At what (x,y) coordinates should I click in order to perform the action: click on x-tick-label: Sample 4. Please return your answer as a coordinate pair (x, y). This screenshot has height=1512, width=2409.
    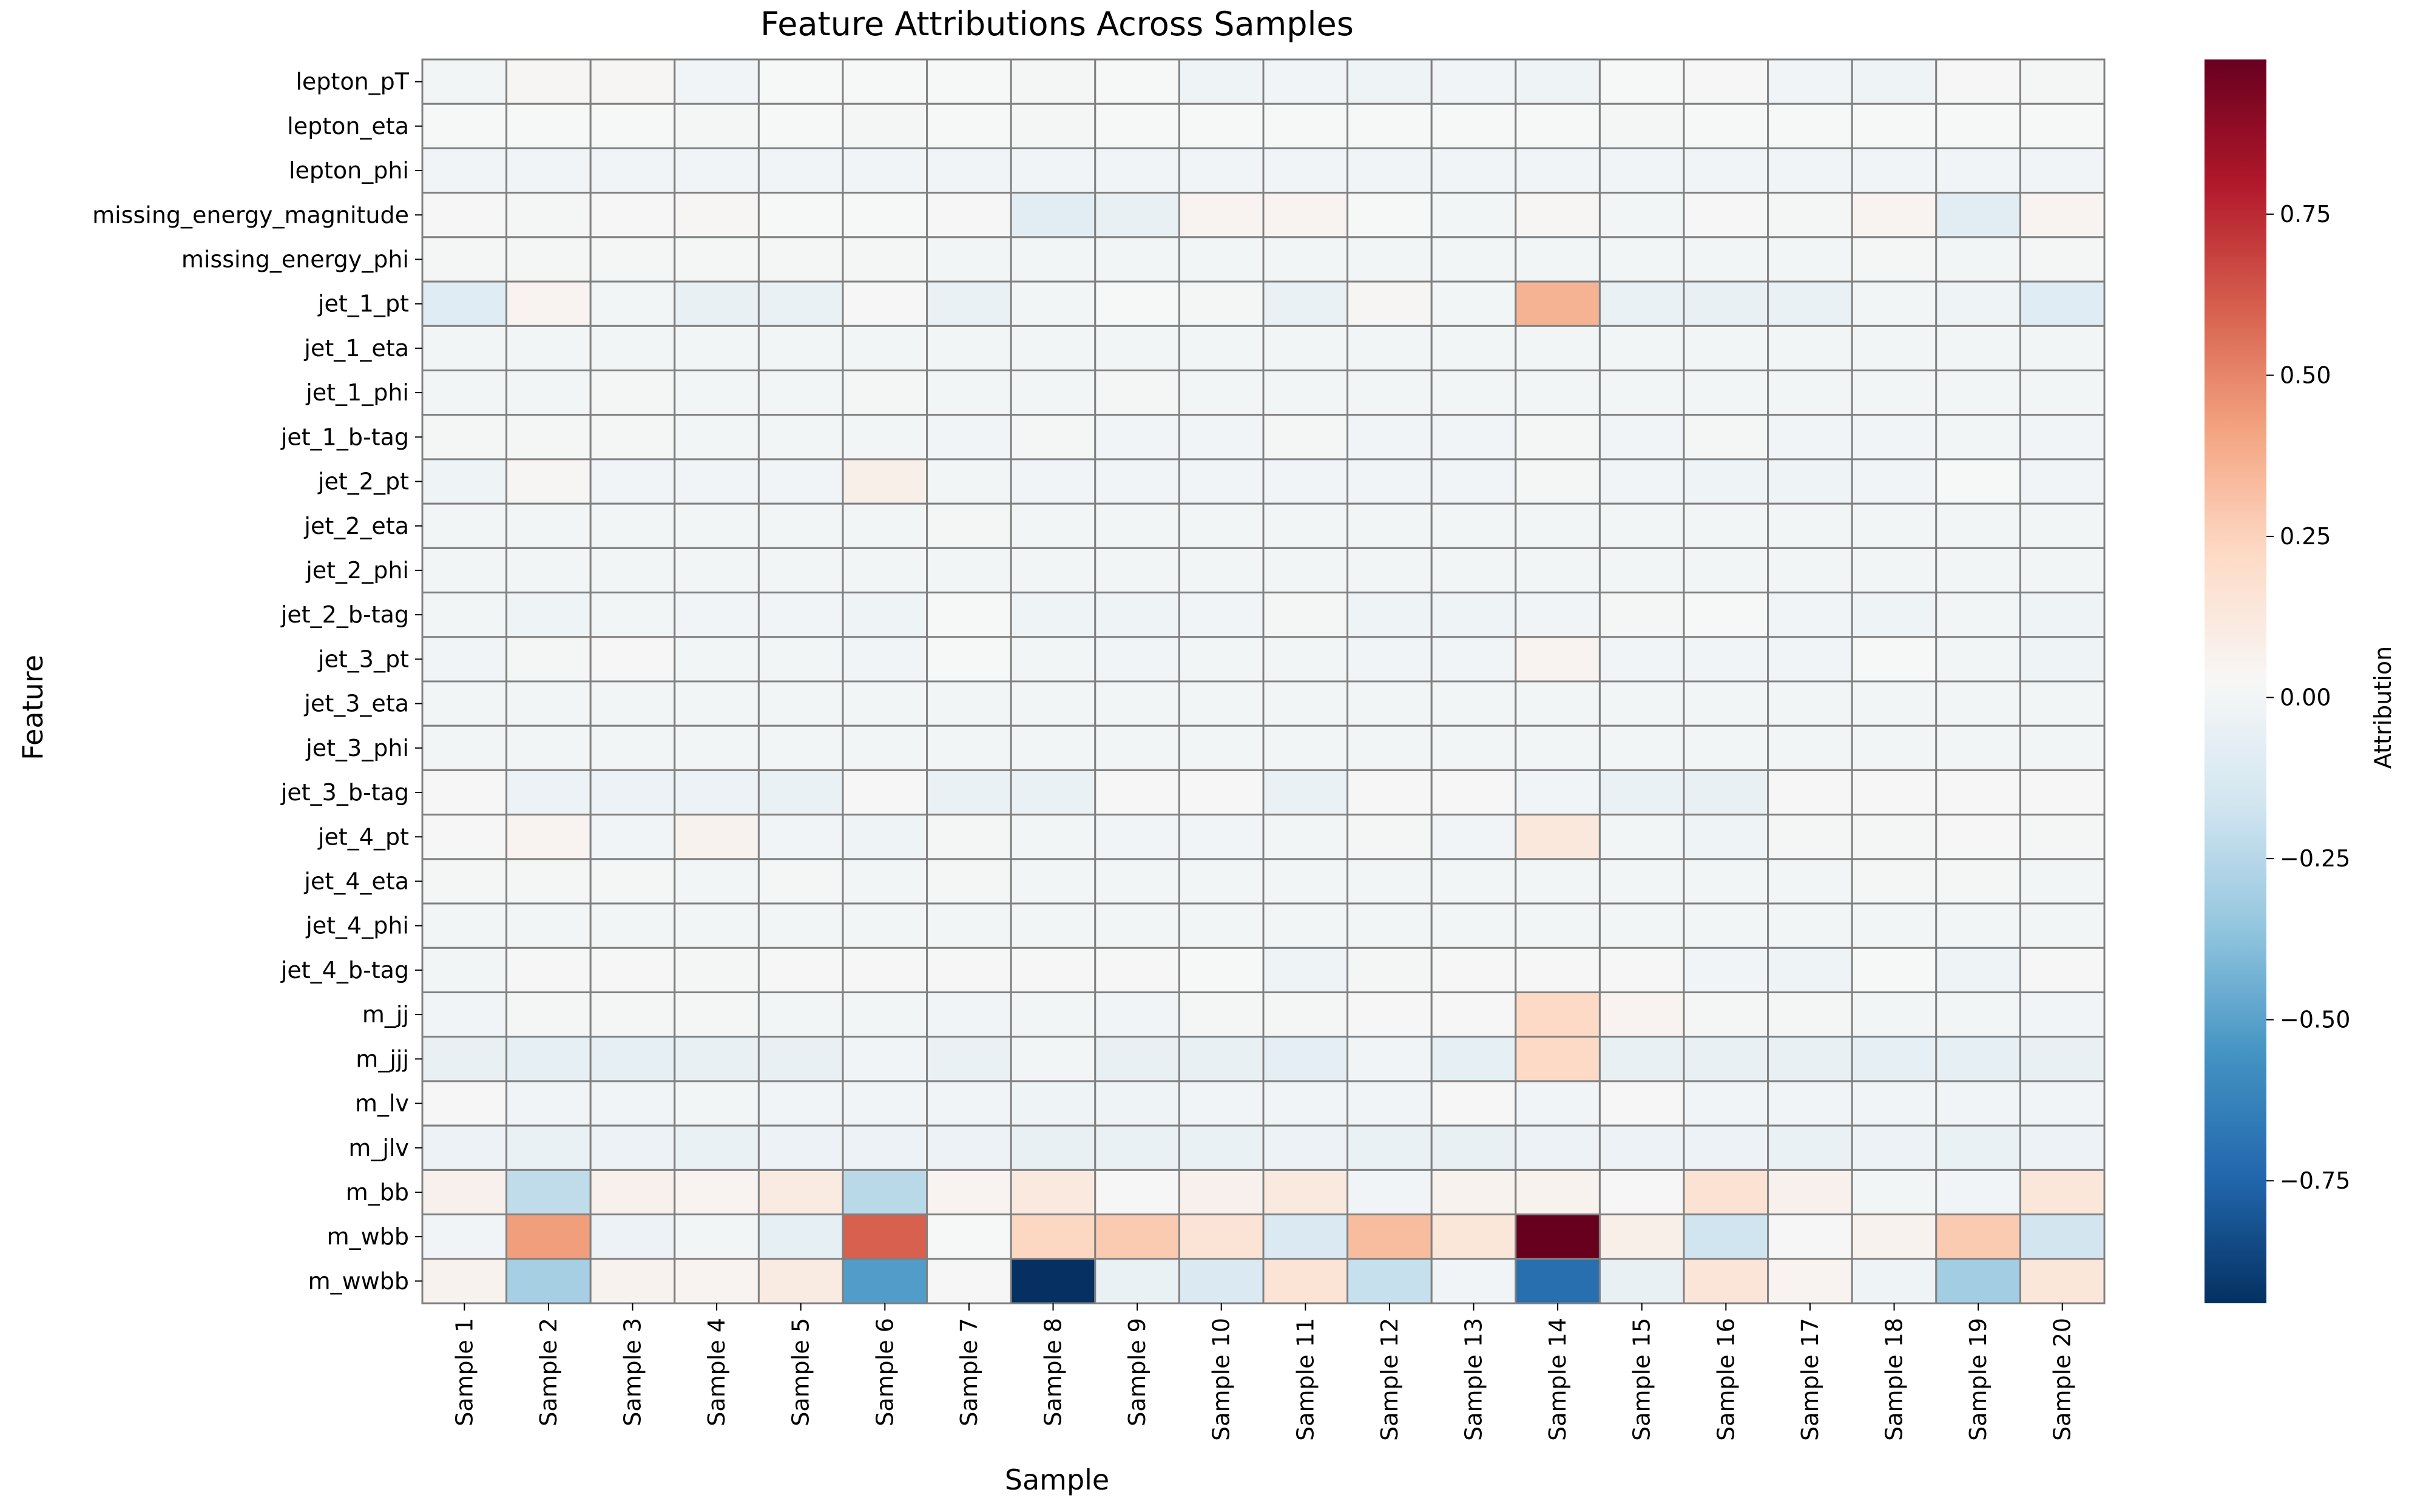
    Looking at the image, I should click on (716, 1372).